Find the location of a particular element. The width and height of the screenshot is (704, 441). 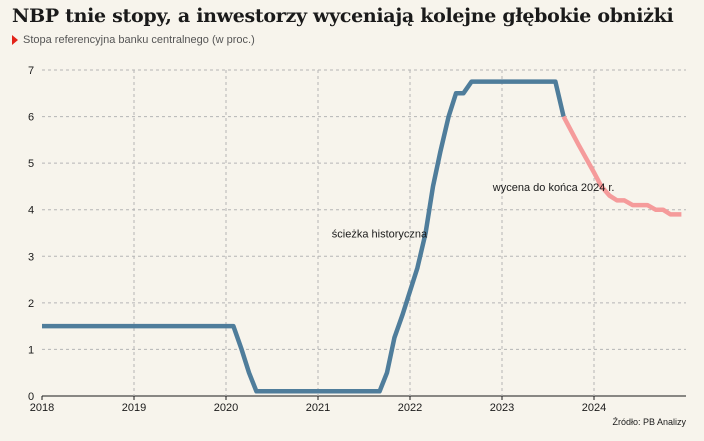

x-tick-label-2020: 2020 is located at coordinates (226, 408).